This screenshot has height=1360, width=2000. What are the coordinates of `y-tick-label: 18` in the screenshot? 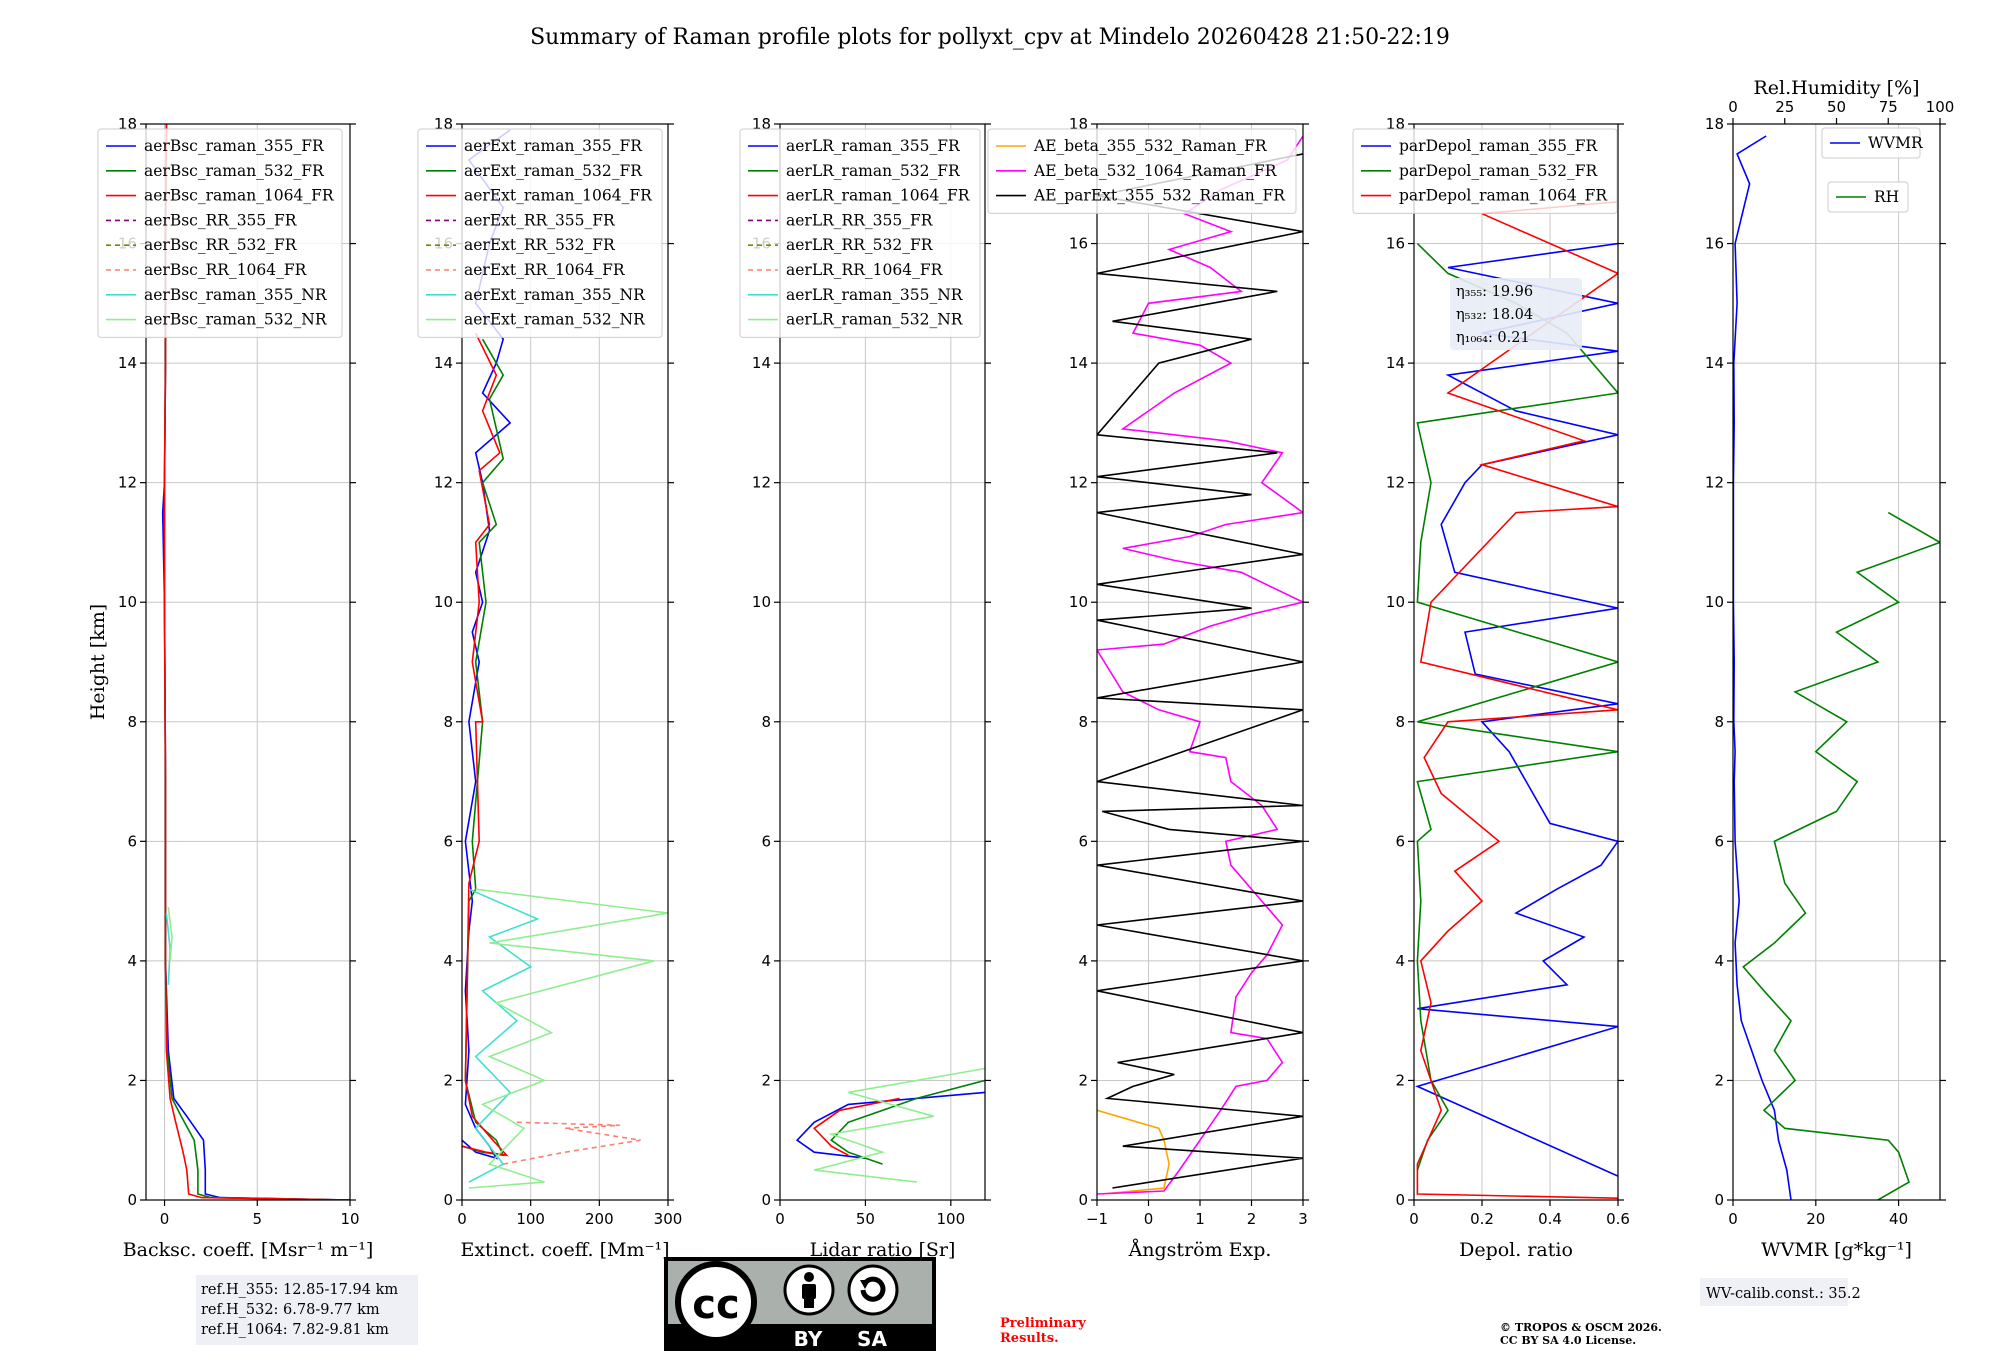 It's located at (1714, 124).